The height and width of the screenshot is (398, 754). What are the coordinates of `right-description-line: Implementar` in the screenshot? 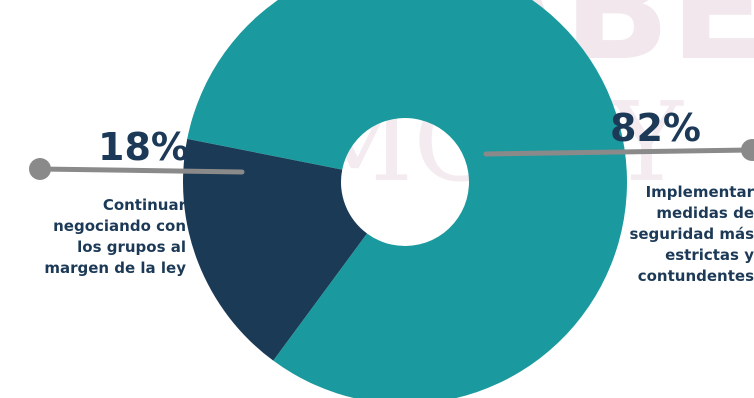 It's located at (699, 192).